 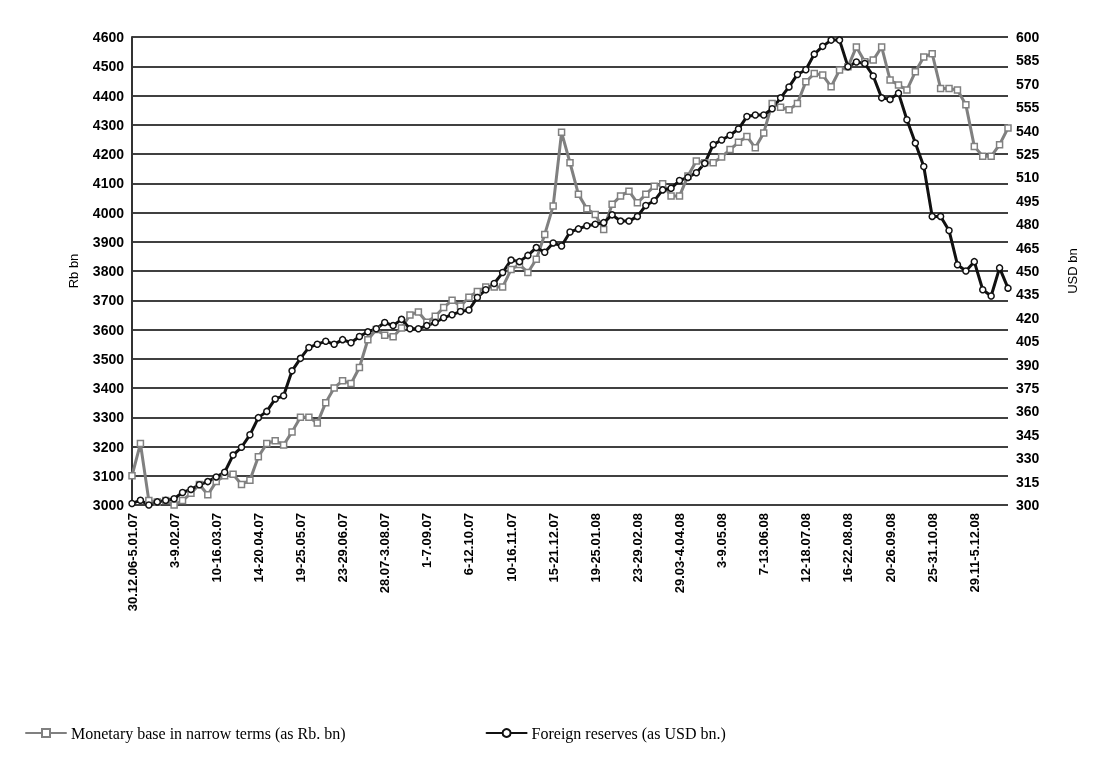 What do you see at coordinates (469, 544) in the screenshot?
I see `x-tick-label: 6-12.10.07` at bounding box center [469, 544].